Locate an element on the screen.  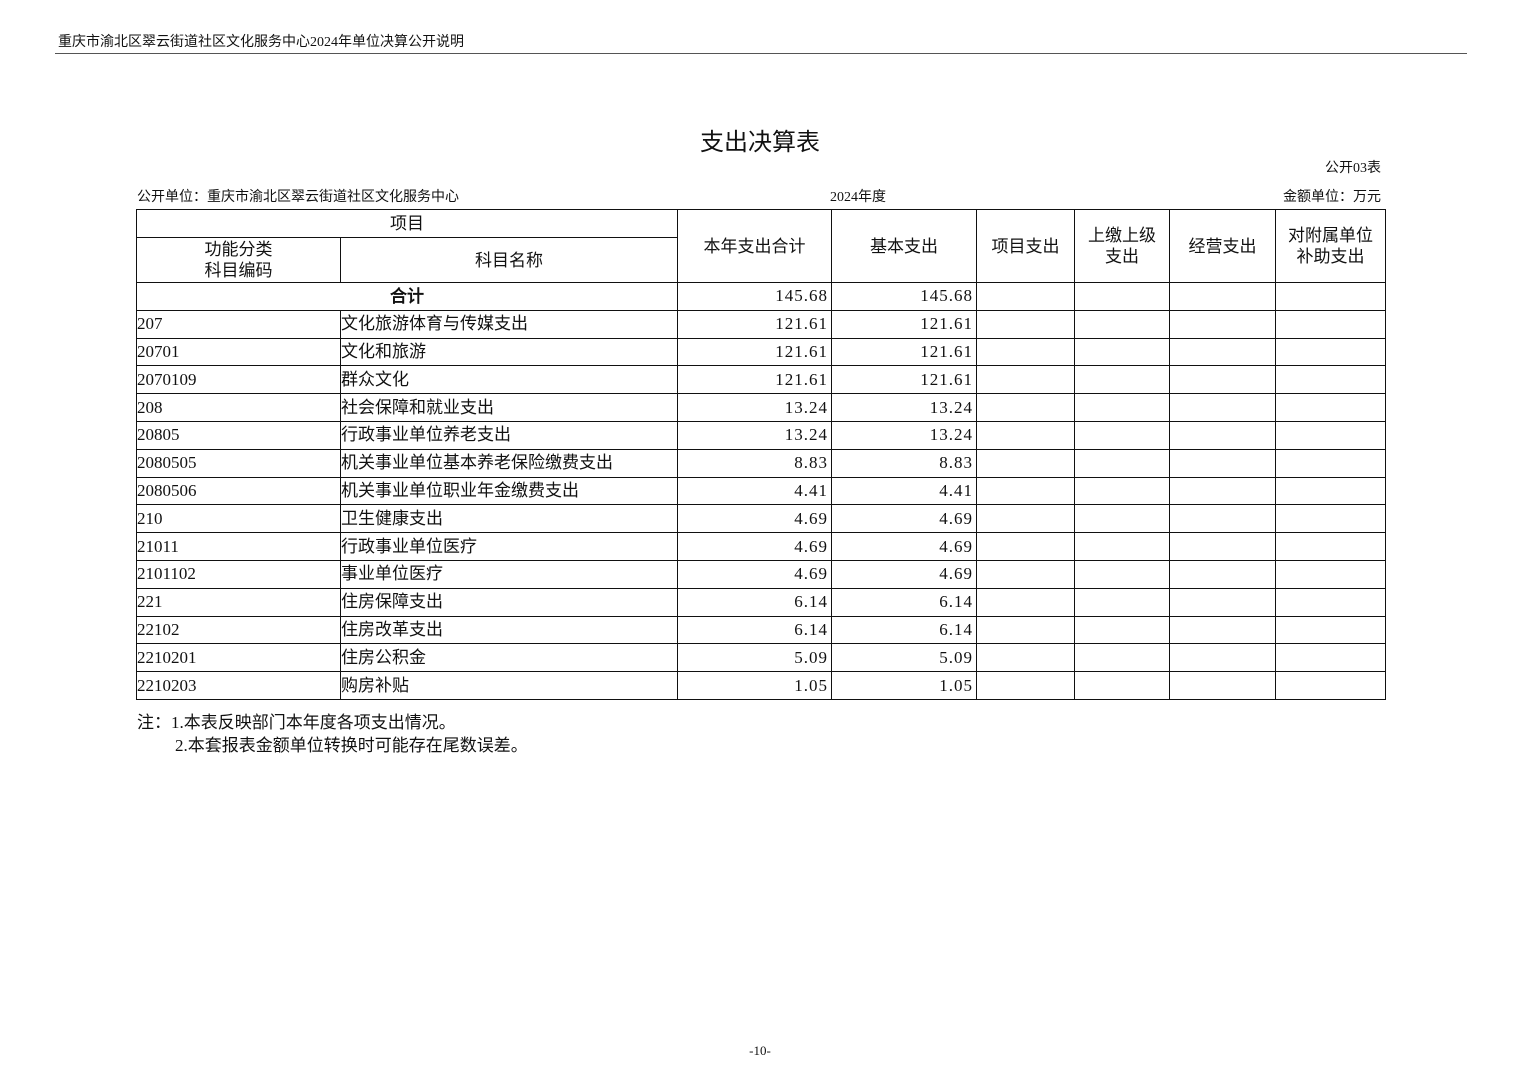
currency-unit: 金额单位：万元 is located at coordinates (1332, 197).